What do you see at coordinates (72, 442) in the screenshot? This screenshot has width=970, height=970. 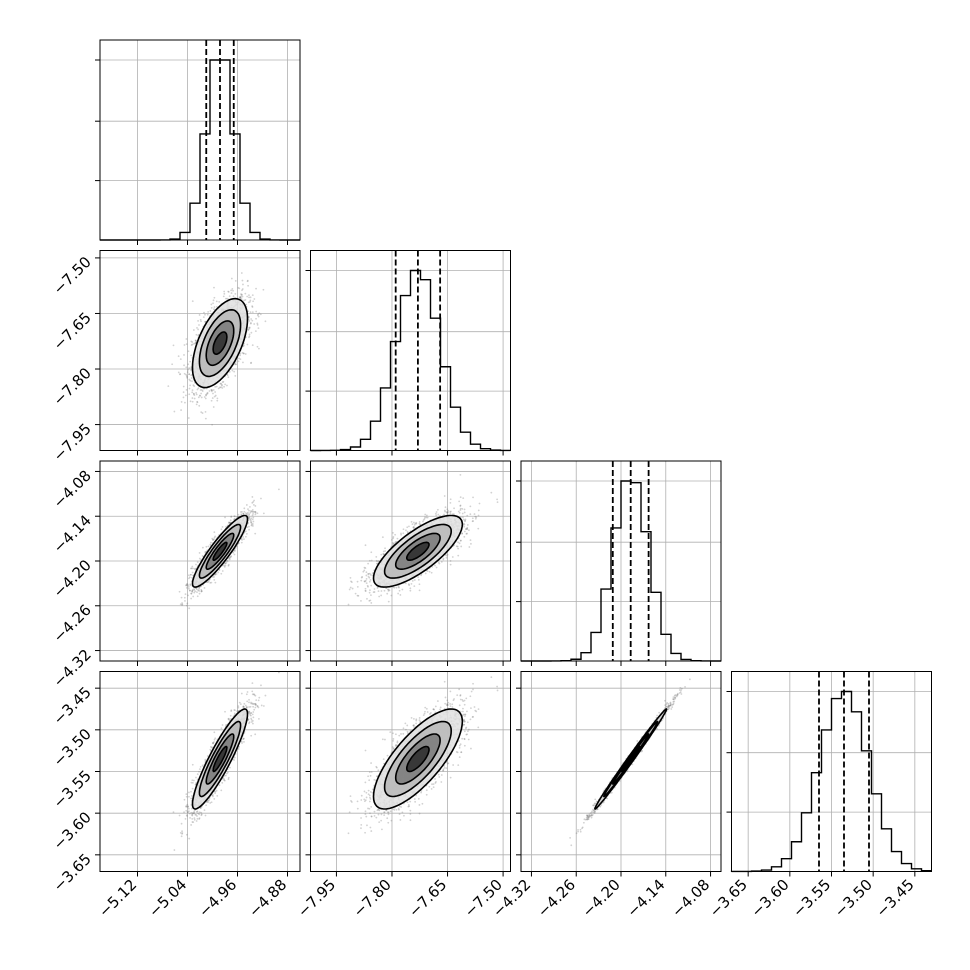 I see `y-tick-label: −7.95` at bounding box center [72, 442].